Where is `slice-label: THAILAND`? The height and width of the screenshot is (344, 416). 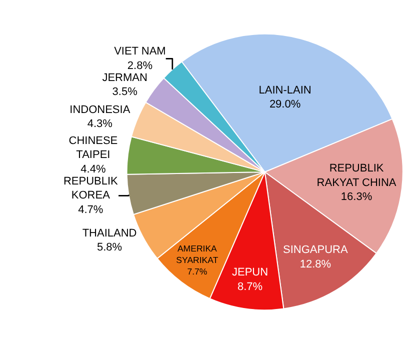 slice-label: THAILAND is located at coordinates (109, 233).